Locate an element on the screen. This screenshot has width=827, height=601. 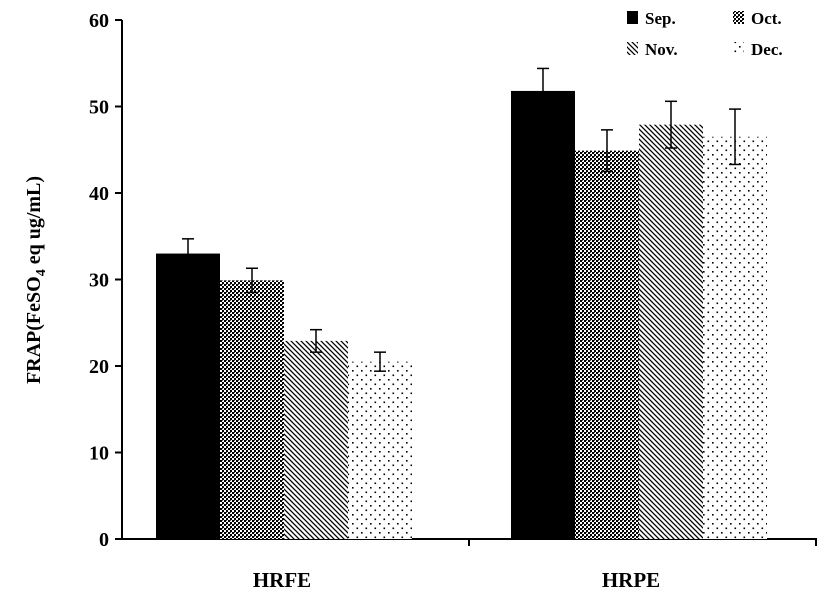
legend-label-sep: Sep. is located at coordinates (660, 18).